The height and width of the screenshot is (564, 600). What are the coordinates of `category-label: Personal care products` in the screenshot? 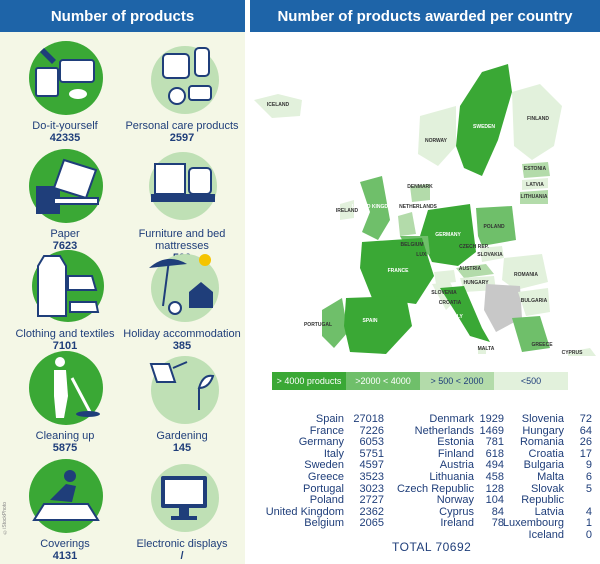 It's located at (182, 126).